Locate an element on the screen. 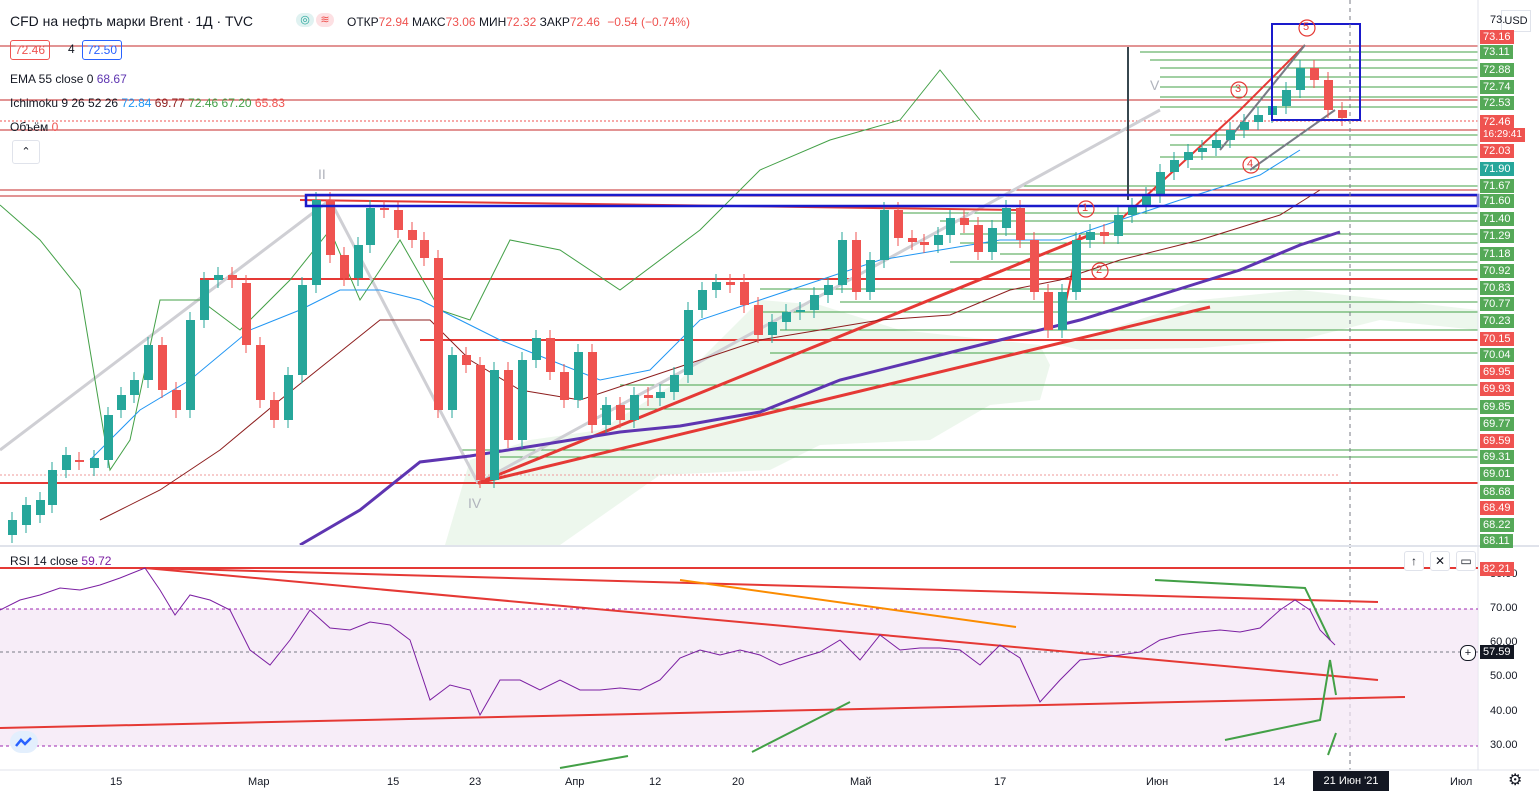 The height and width of the screenshot is (799, 1539). price-axis-label: 71.18 is located at coordinates (1497, 254).